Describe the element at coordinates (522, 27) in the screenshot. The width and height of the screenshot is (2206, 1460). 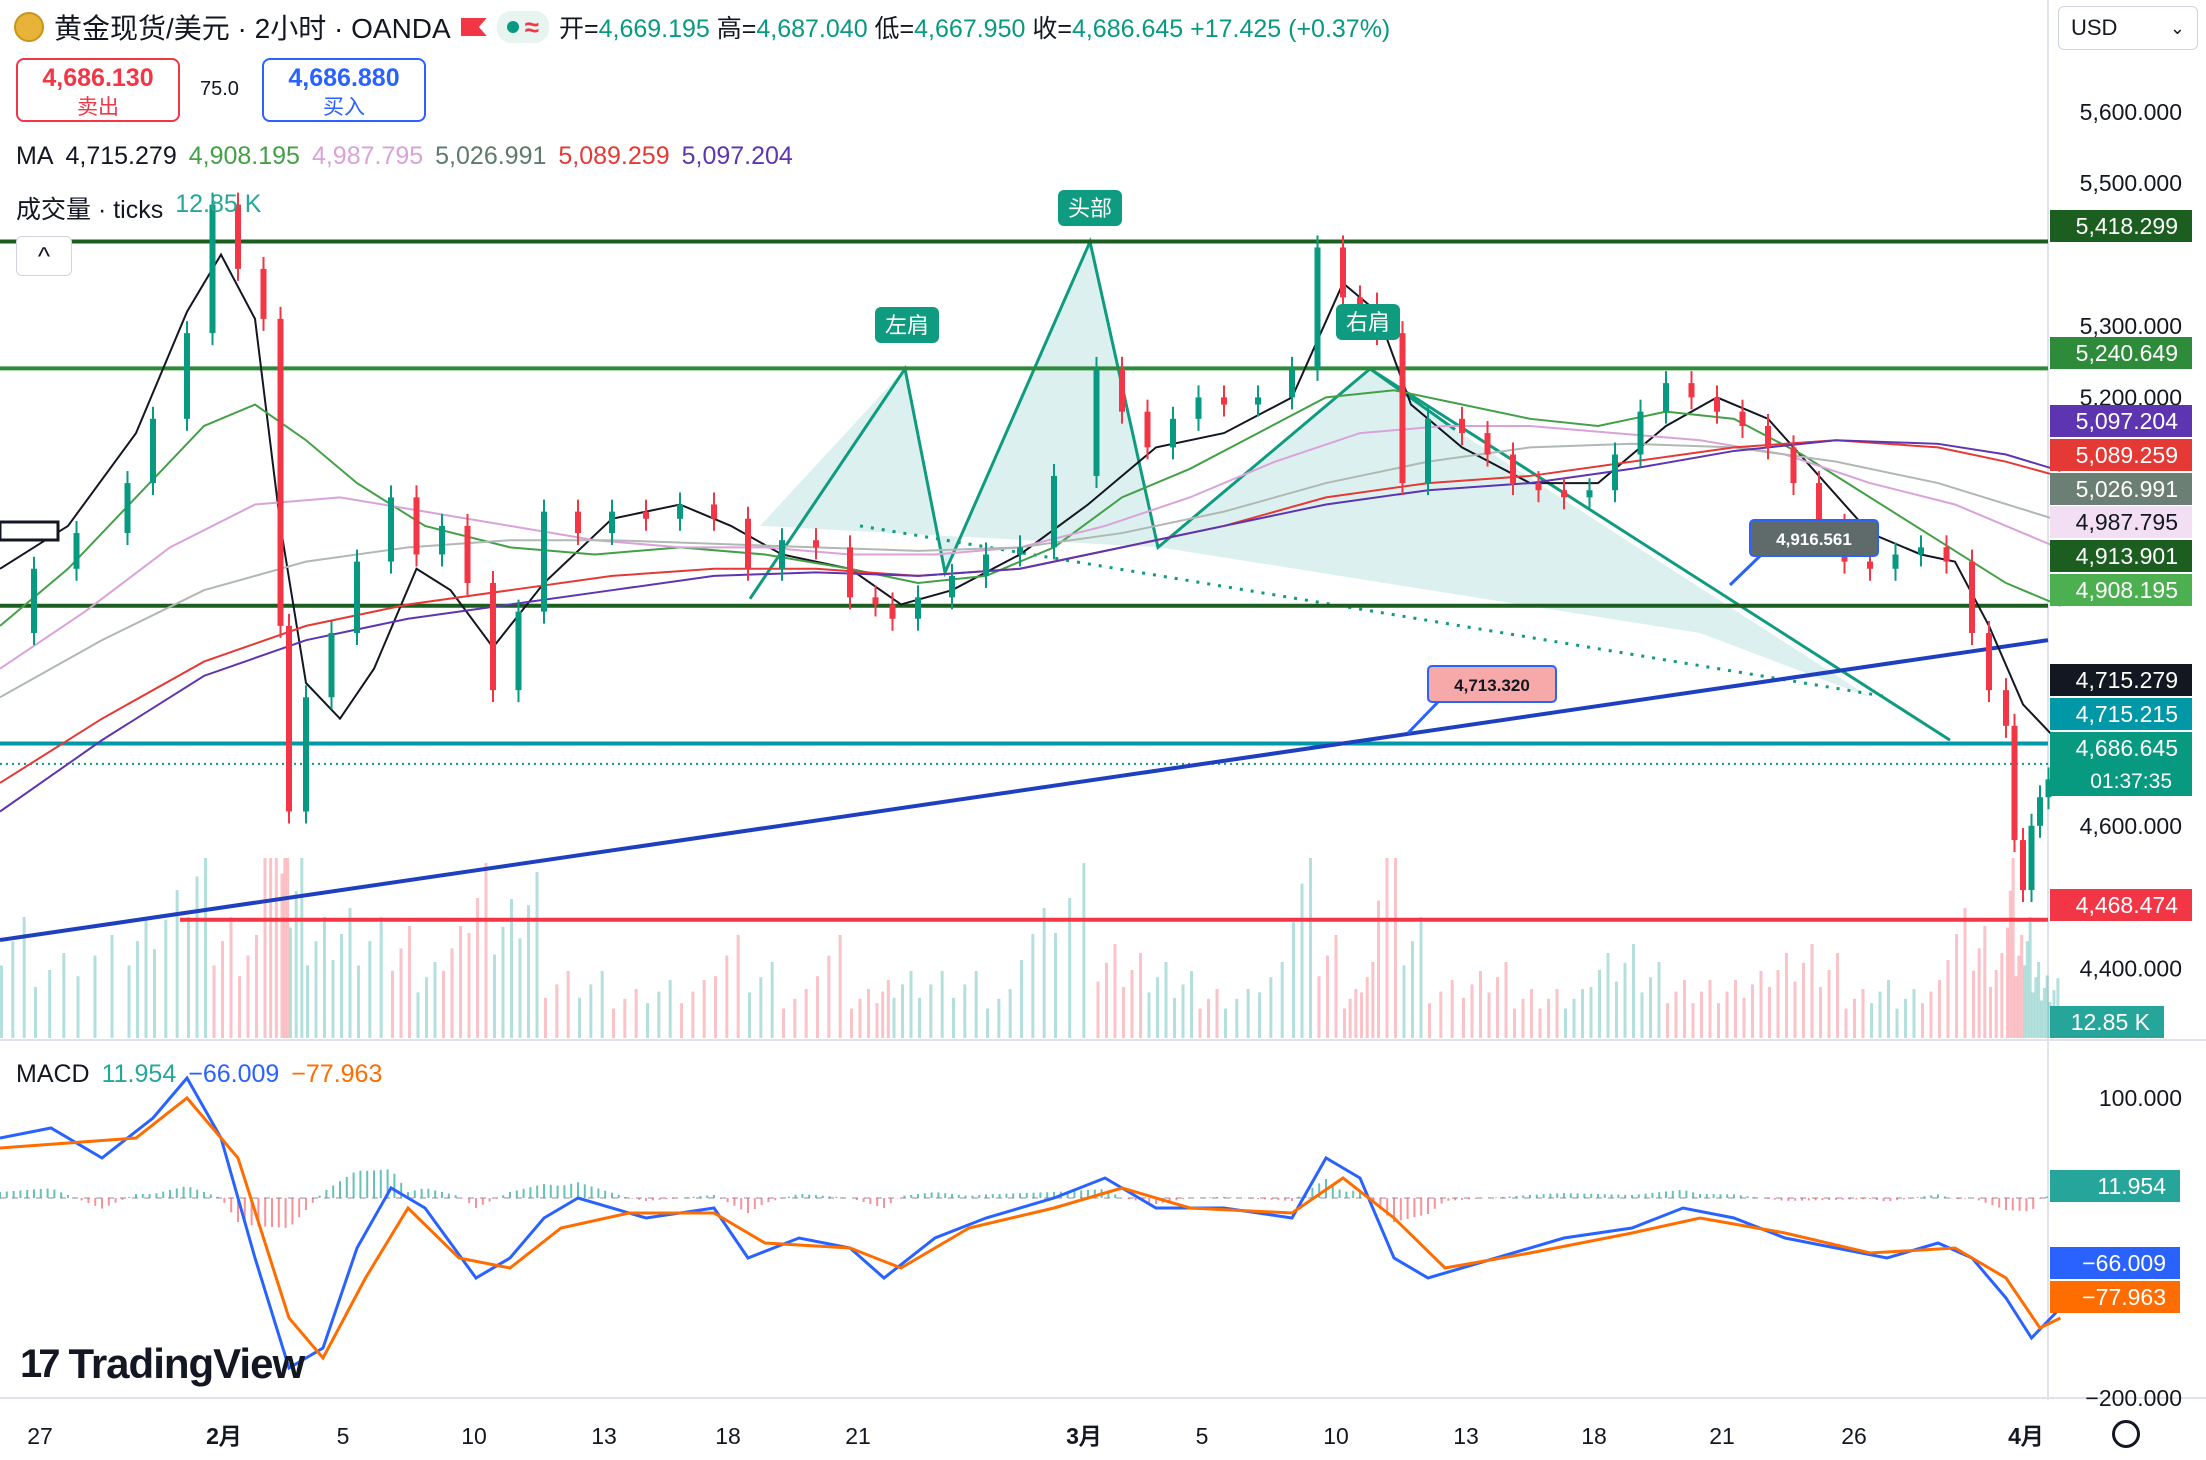
I see `market-status-pill: ≈` at that location.